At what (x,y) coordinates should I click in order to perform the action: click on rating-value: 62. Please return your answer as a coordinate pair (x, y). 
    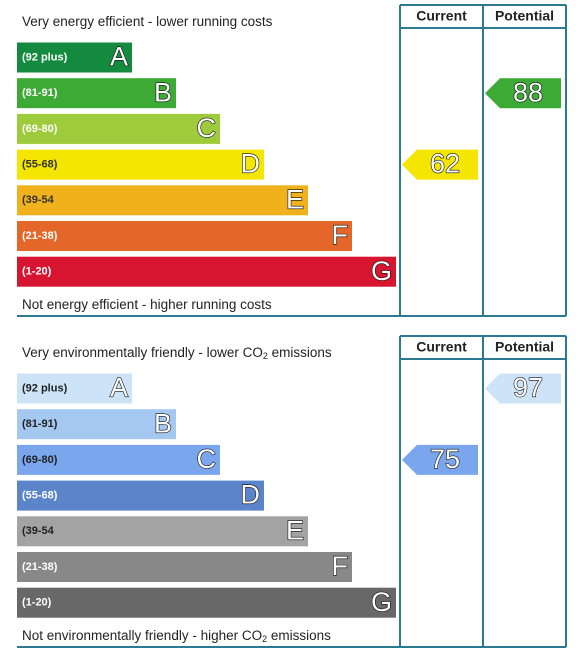
    Looking at the image, I should click on (445, 164).